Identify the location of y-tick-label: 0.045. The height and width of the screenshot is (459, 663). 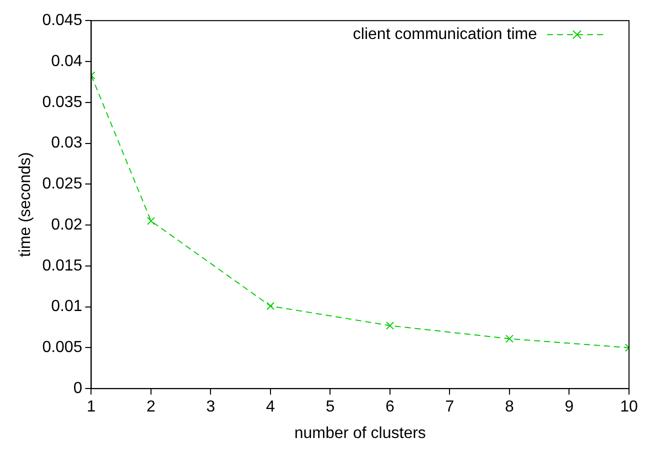
(62, 21).